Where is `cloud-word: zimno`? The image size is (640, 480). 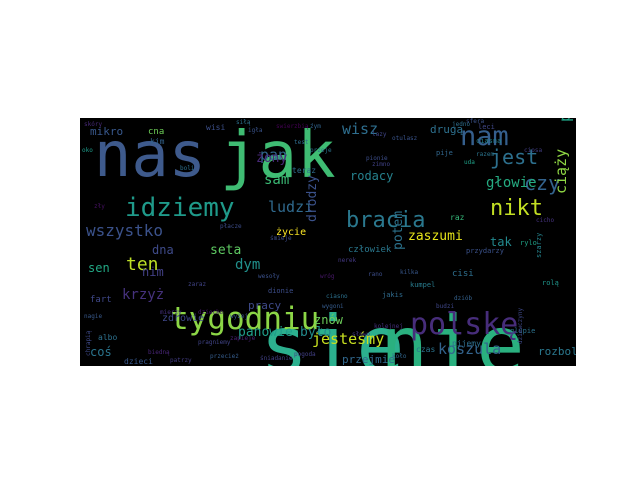 cloud-word: zimno is located at coordinates (381, 164).